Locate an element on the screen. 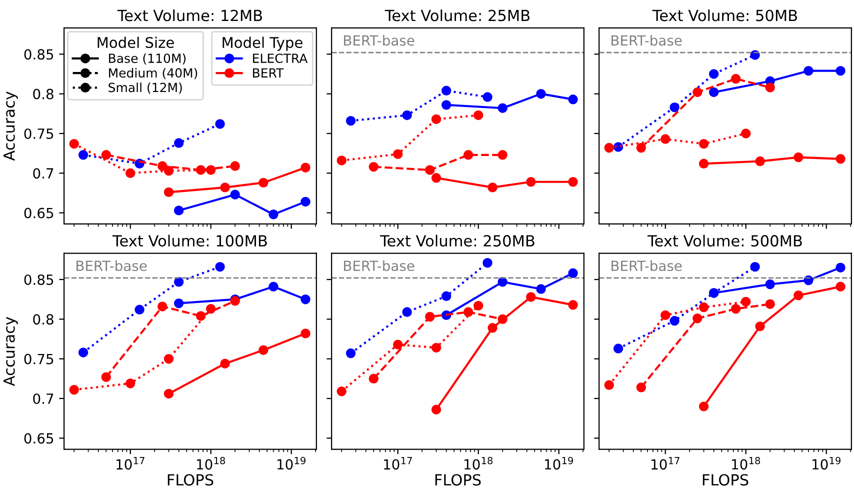 This screenshot has width=854, height=491. chart-title: Text Volume: 12MB is located at coordinates (189, 15).